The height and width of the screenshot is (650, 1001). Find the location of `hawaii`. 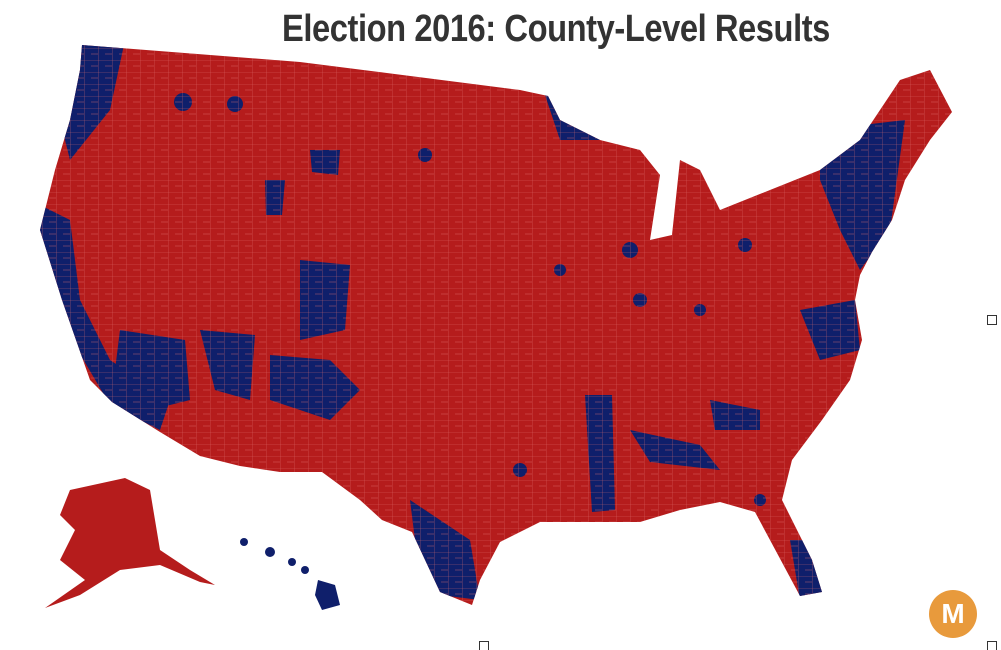

hawaii is located at coordinates (290, 574).